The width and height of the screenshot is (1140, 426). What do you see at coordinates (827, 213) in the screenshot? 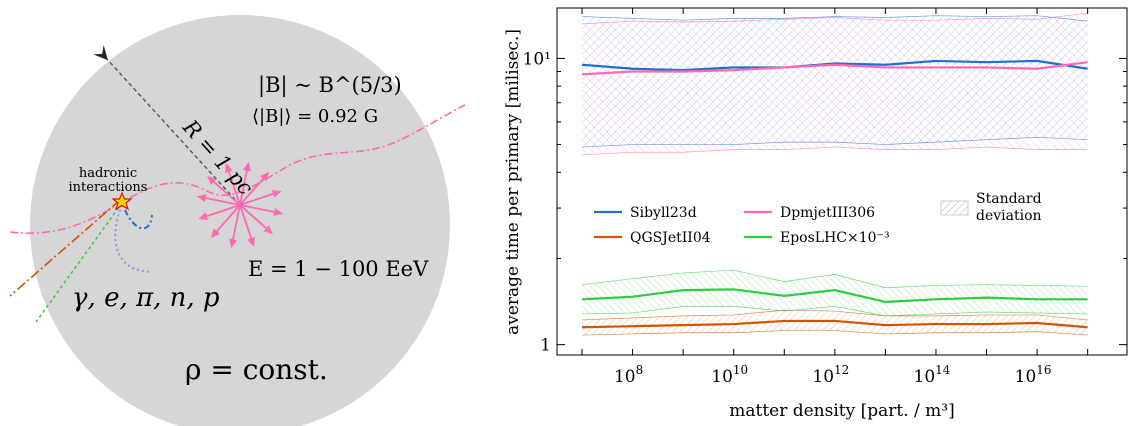
I see `legend-label: DpmjetIII306` at bounding box center [827, 213].